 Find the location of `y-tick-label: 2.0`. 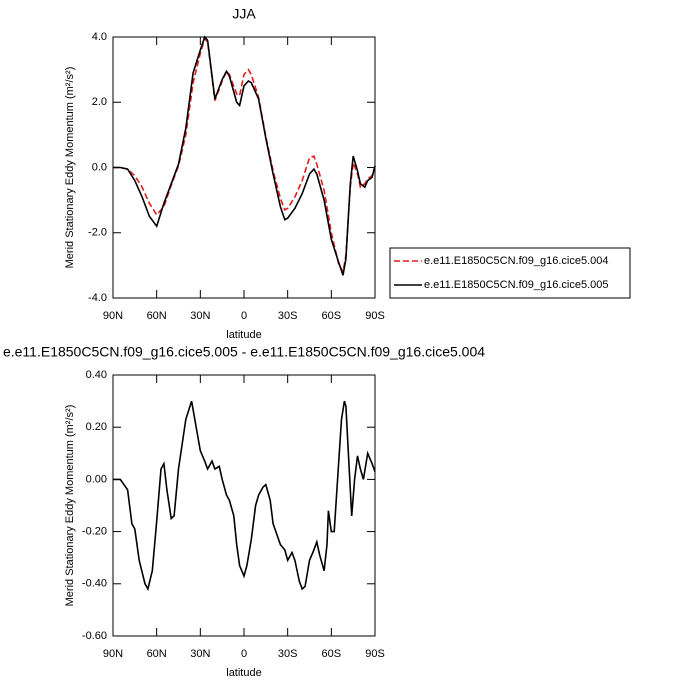

y-tick-label: 2.0 is located at coordinates (99, 102).